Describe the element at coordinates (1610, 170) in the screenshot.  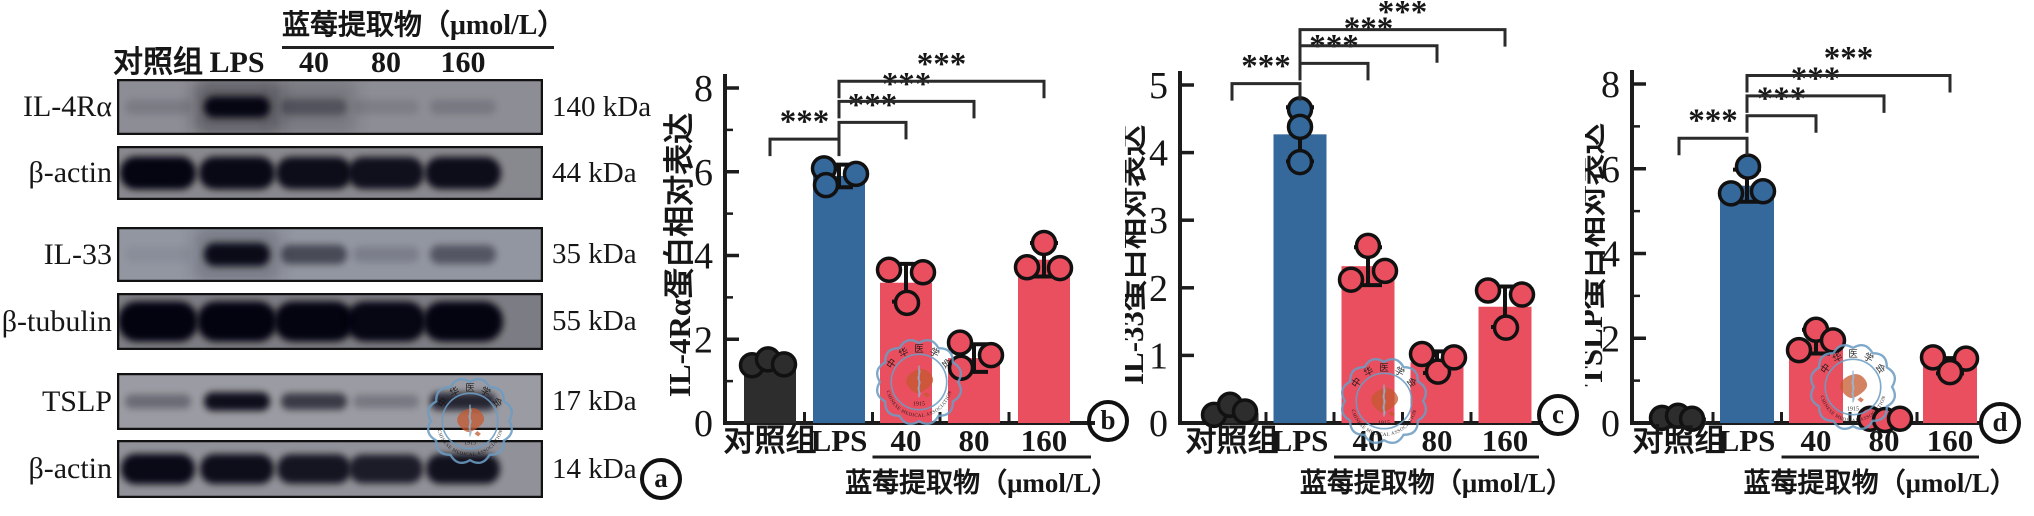
I see `y-tick-label: 6` at that location.